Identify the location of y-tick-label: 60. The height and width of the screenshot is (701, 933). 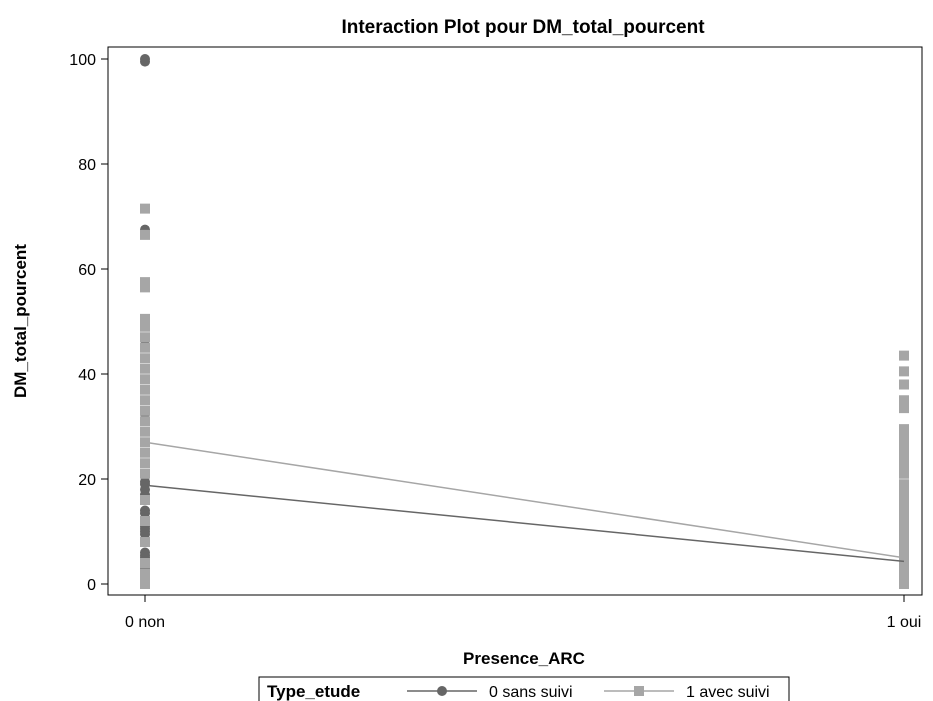
(87, 270).